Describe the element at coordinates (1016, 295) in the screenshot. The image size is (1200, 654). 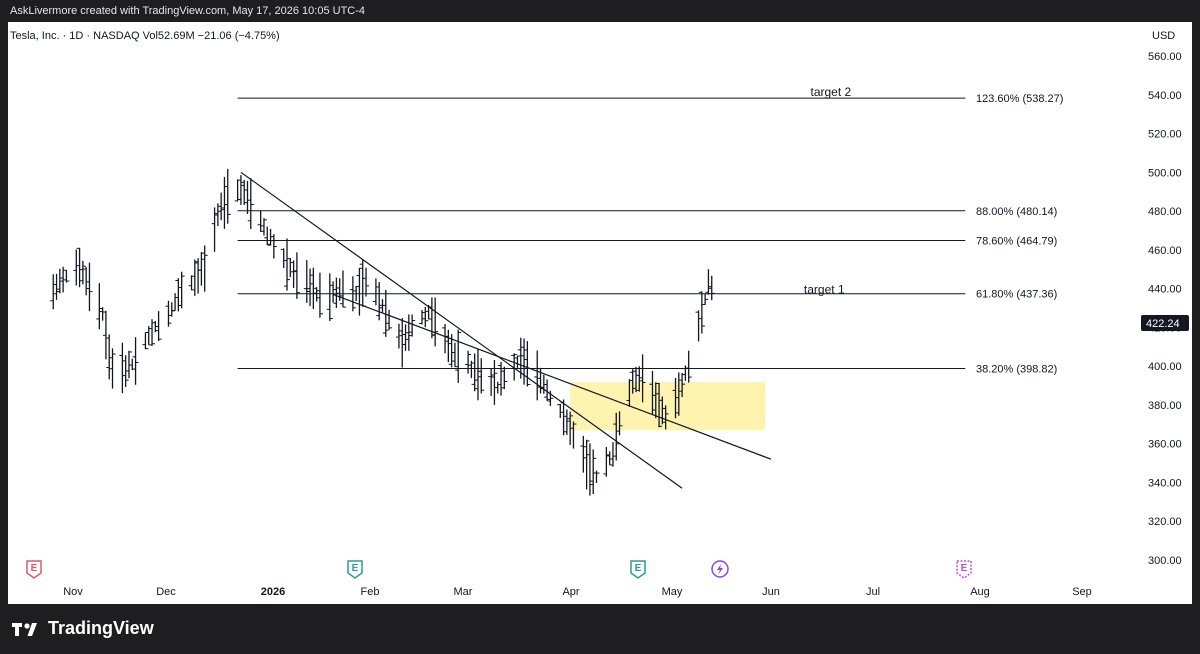
I see `fib-level-label: 61.80% (437.36)` at that location.